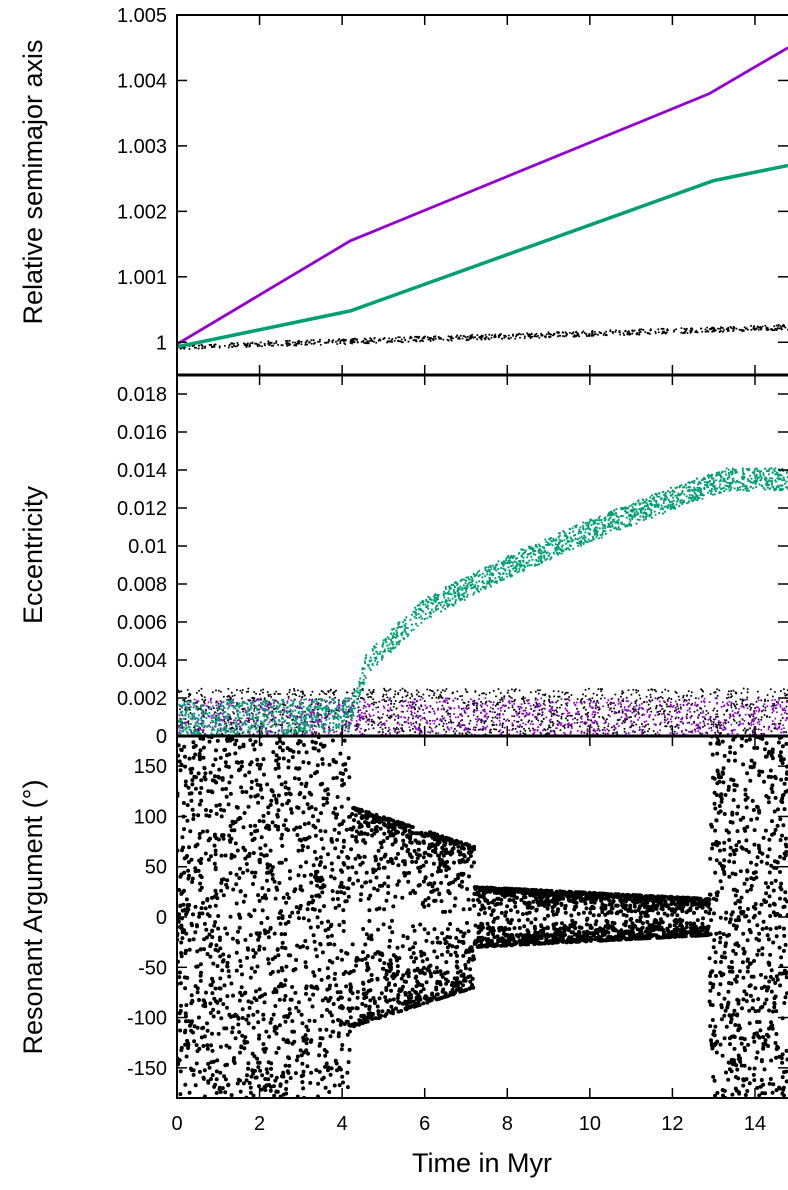  I want to click on series-green-line, so click(482, 256).